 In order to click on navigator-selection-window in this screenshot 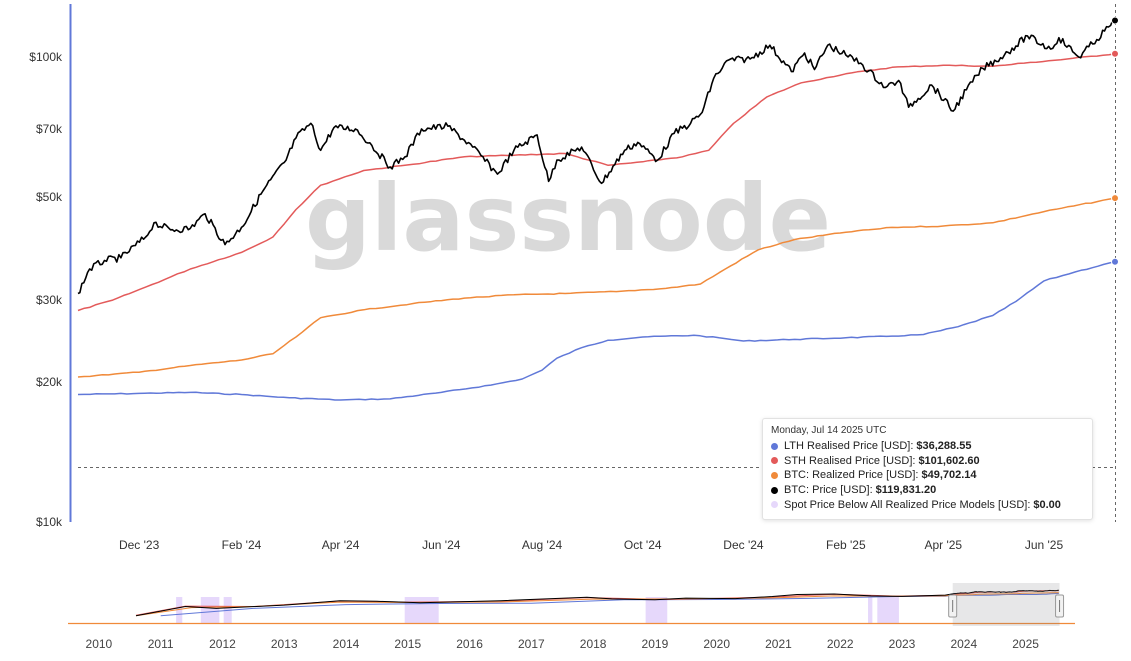, I will do `click(1006, 604)`.